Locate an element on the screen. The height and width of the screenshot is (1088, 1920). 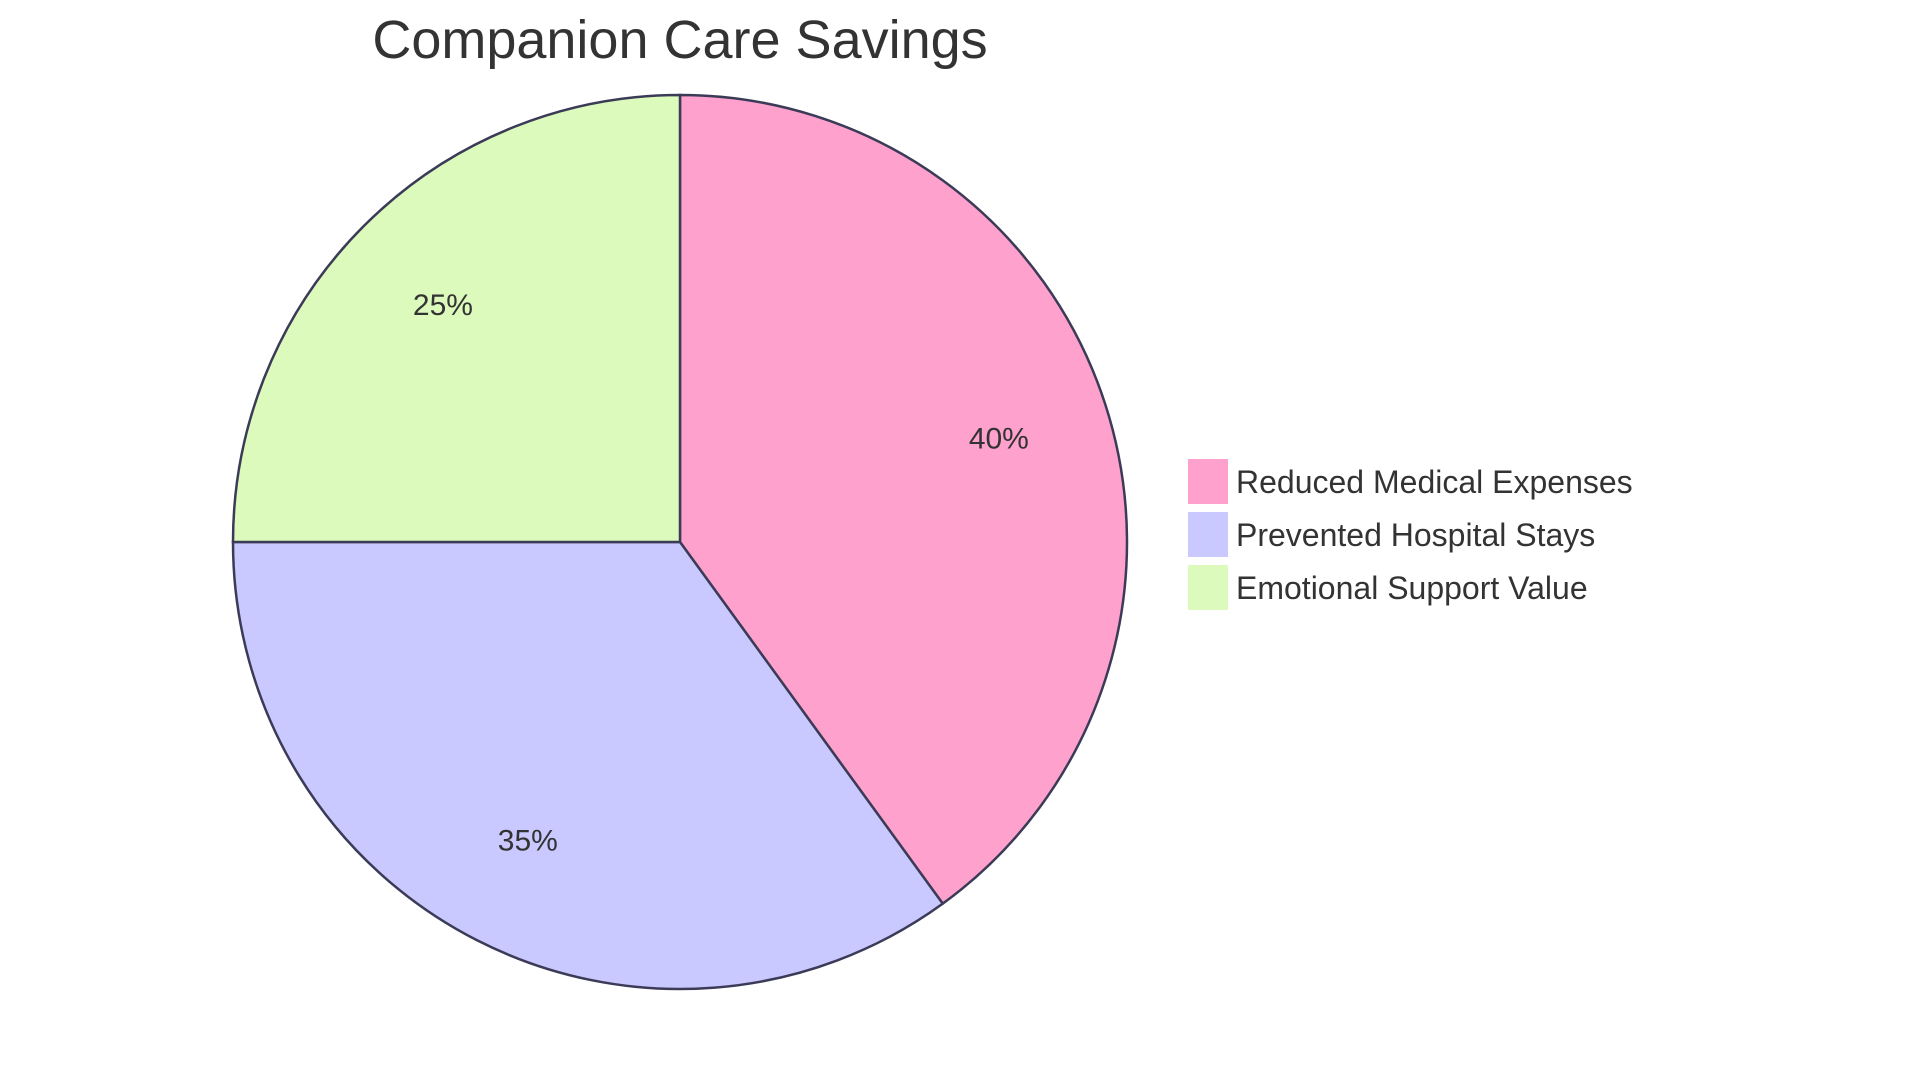
slice-label: 40% is located at coordinates (999, 438).